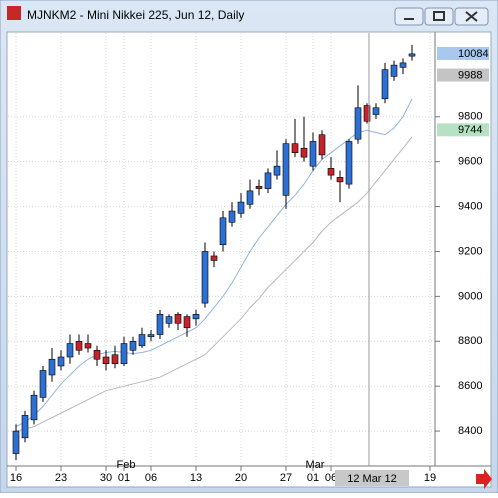 This screenshot has height=498, width=498. Describe the element at coordinates (16, 478) in the screenshot. I see `x-tick-label: 16` at that location.